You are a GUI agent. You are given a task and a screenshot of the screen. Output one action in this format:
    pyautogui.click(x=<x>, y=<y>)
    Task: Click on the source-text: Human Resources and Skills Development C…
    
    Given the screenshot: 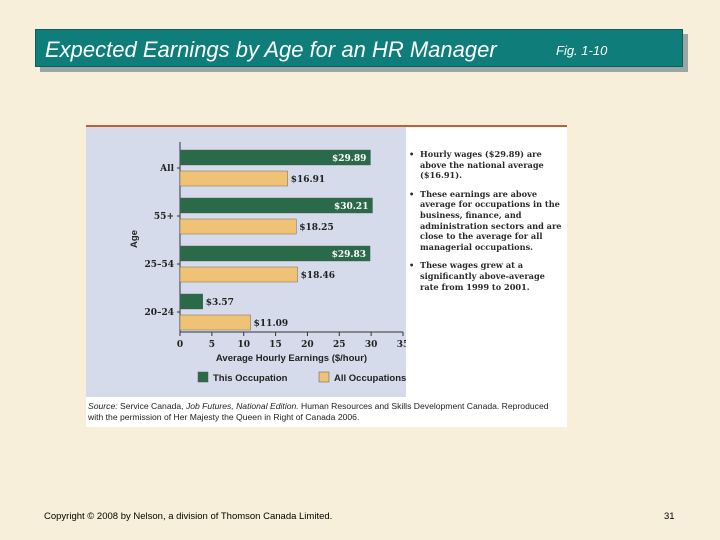 What is the action you would take?
    pyautogui.click(x=318, y=411)
    